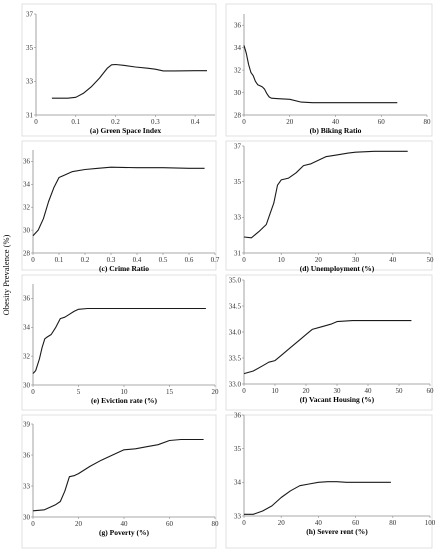  Describe the element at coordinates (337, 531) in the screenshot. I see `panel-caption: (h) Severe rent (%)` at that location.